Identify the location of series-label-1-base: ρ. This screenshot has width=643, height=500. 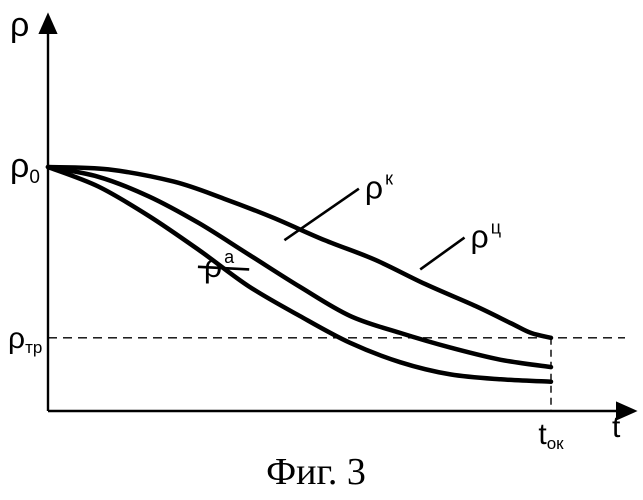
(374, 188).